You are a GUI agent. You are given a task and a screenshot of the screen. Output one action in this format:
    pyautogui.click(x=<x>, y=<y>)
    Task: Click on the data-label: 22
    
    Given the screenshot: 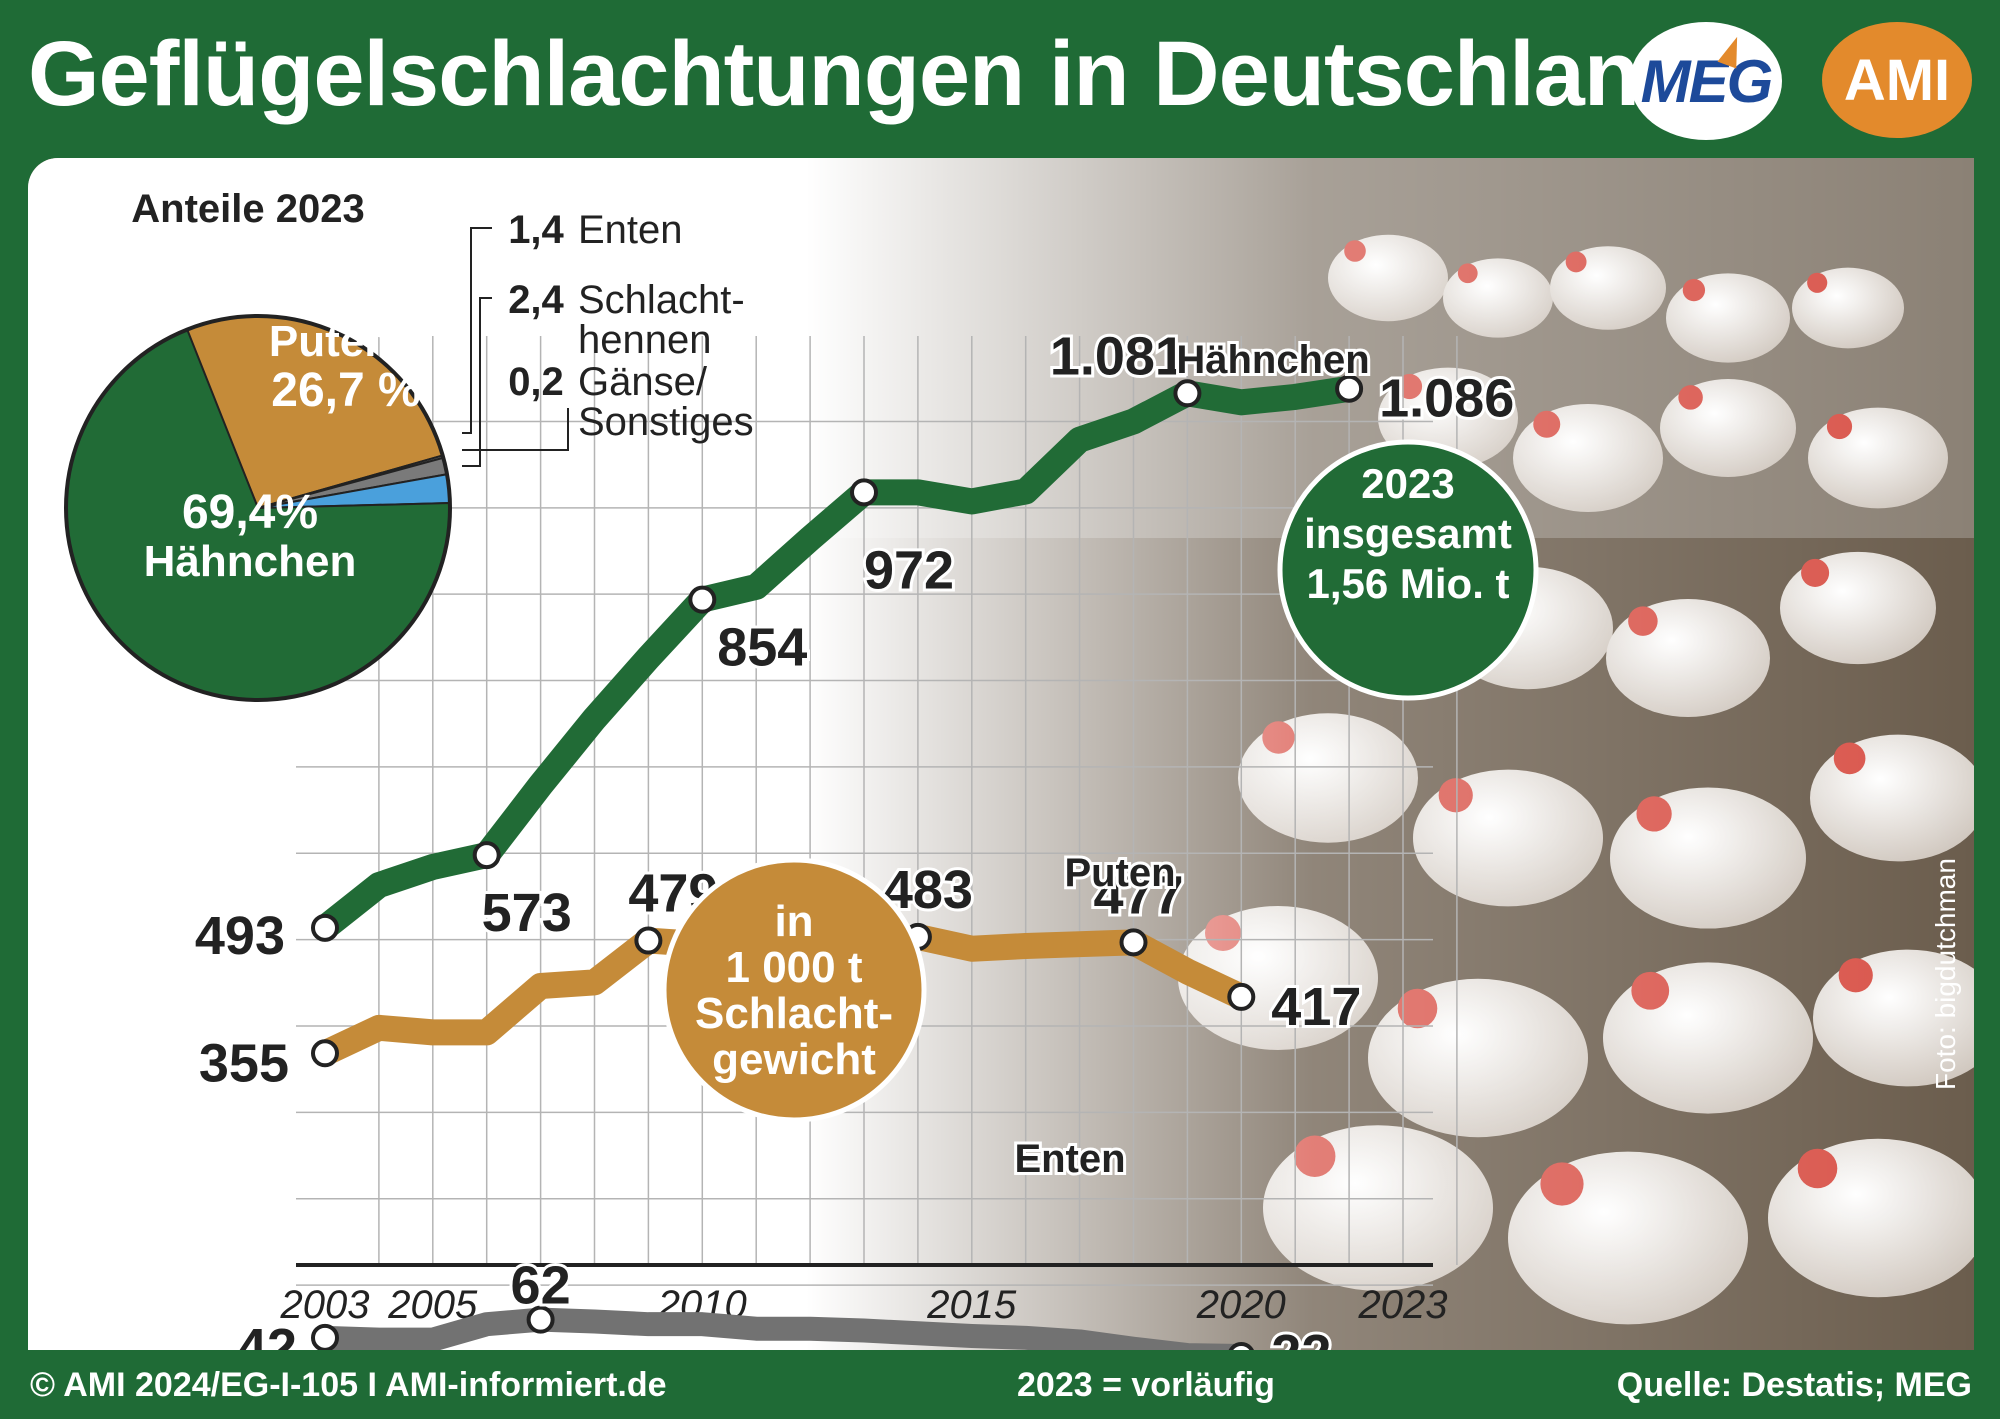 What is the action you would take?
    pyautogui.click(x=1301, y=1337)
    